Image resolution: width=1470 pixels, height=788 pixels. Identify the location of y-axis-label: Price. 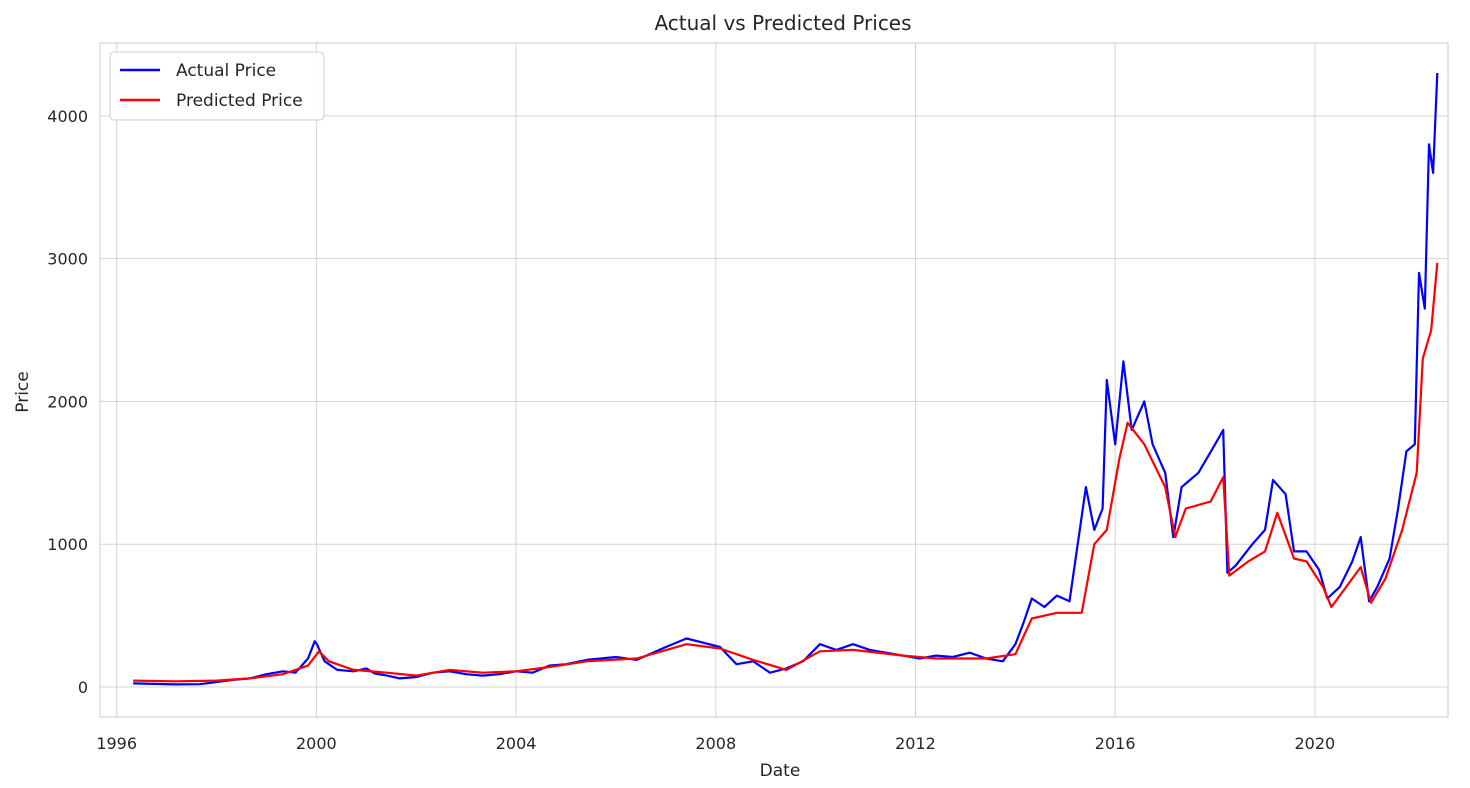
(23, 391).